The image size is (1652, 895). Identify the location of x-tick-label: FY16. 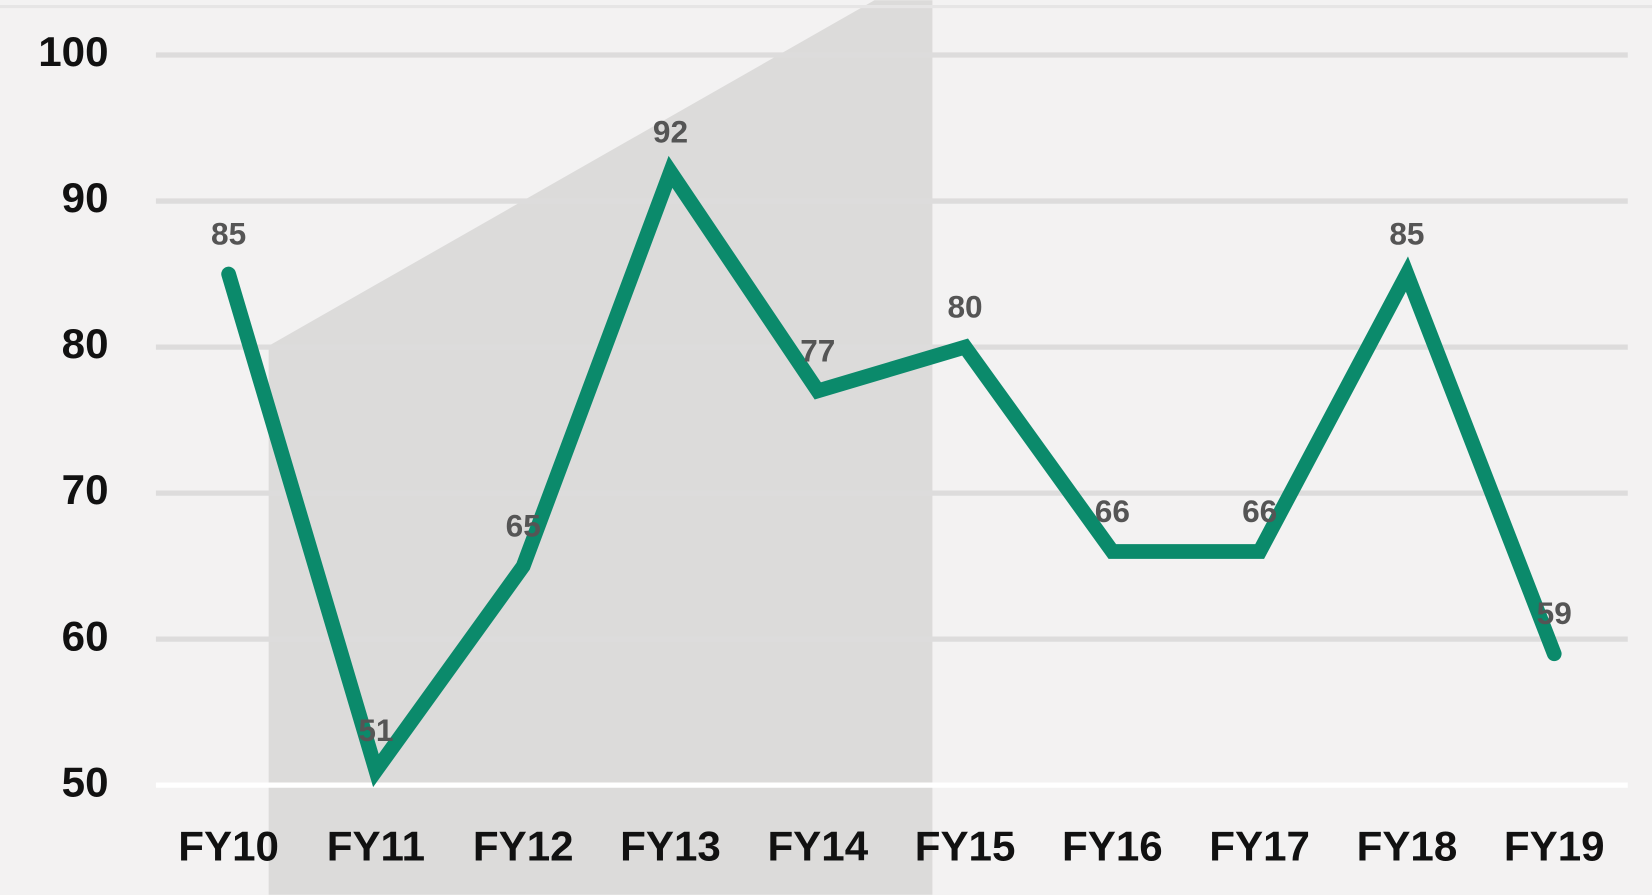
(1112, 846).